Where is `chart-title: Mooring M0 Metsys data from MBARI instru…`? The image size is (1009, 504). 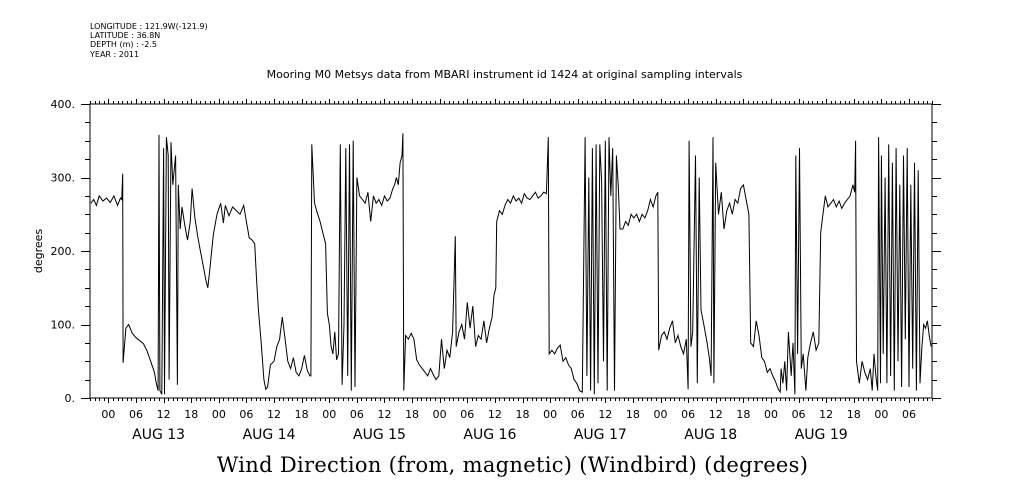
chart-title: Mooring M0 Metsys data from MBARI instru… is located at coordinates (504, 74).